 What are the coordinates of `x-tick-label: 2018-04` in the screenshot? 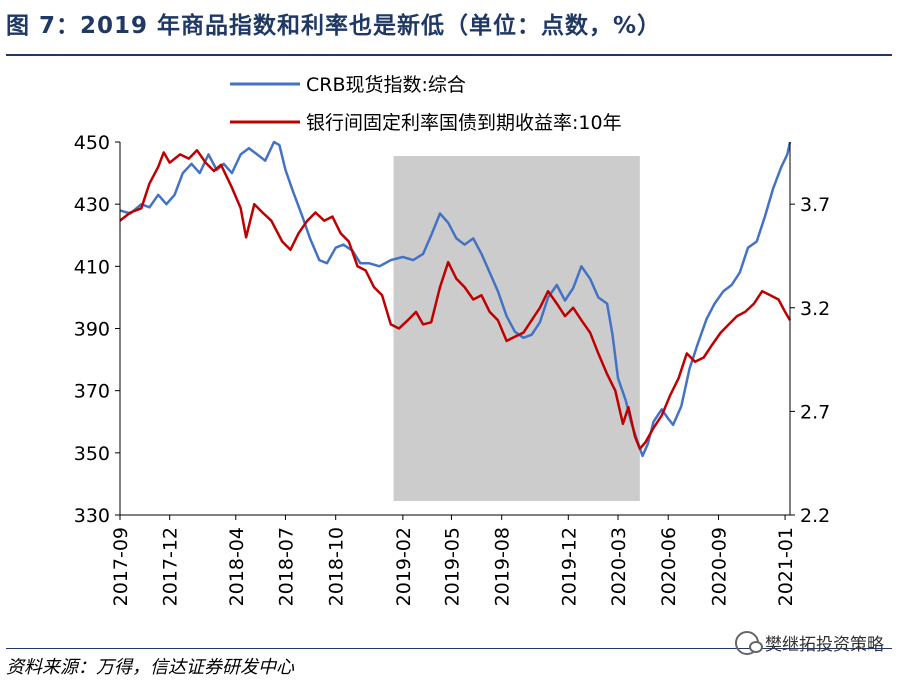 It's located at (237, 566).